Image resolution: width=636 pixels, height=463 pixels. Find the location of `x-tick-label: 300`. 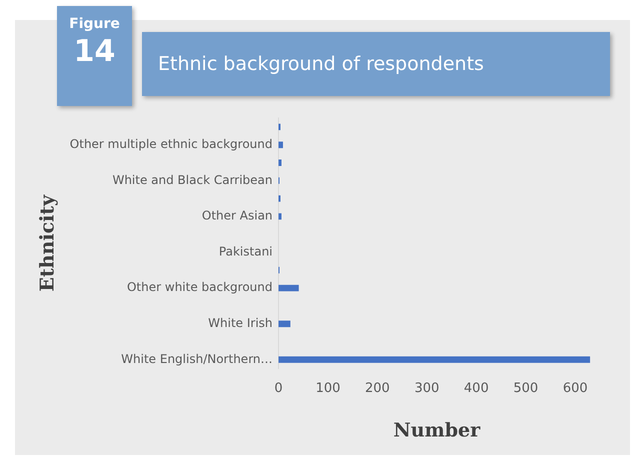

x-tick-label: 300 is located at coordinates (427, 388).